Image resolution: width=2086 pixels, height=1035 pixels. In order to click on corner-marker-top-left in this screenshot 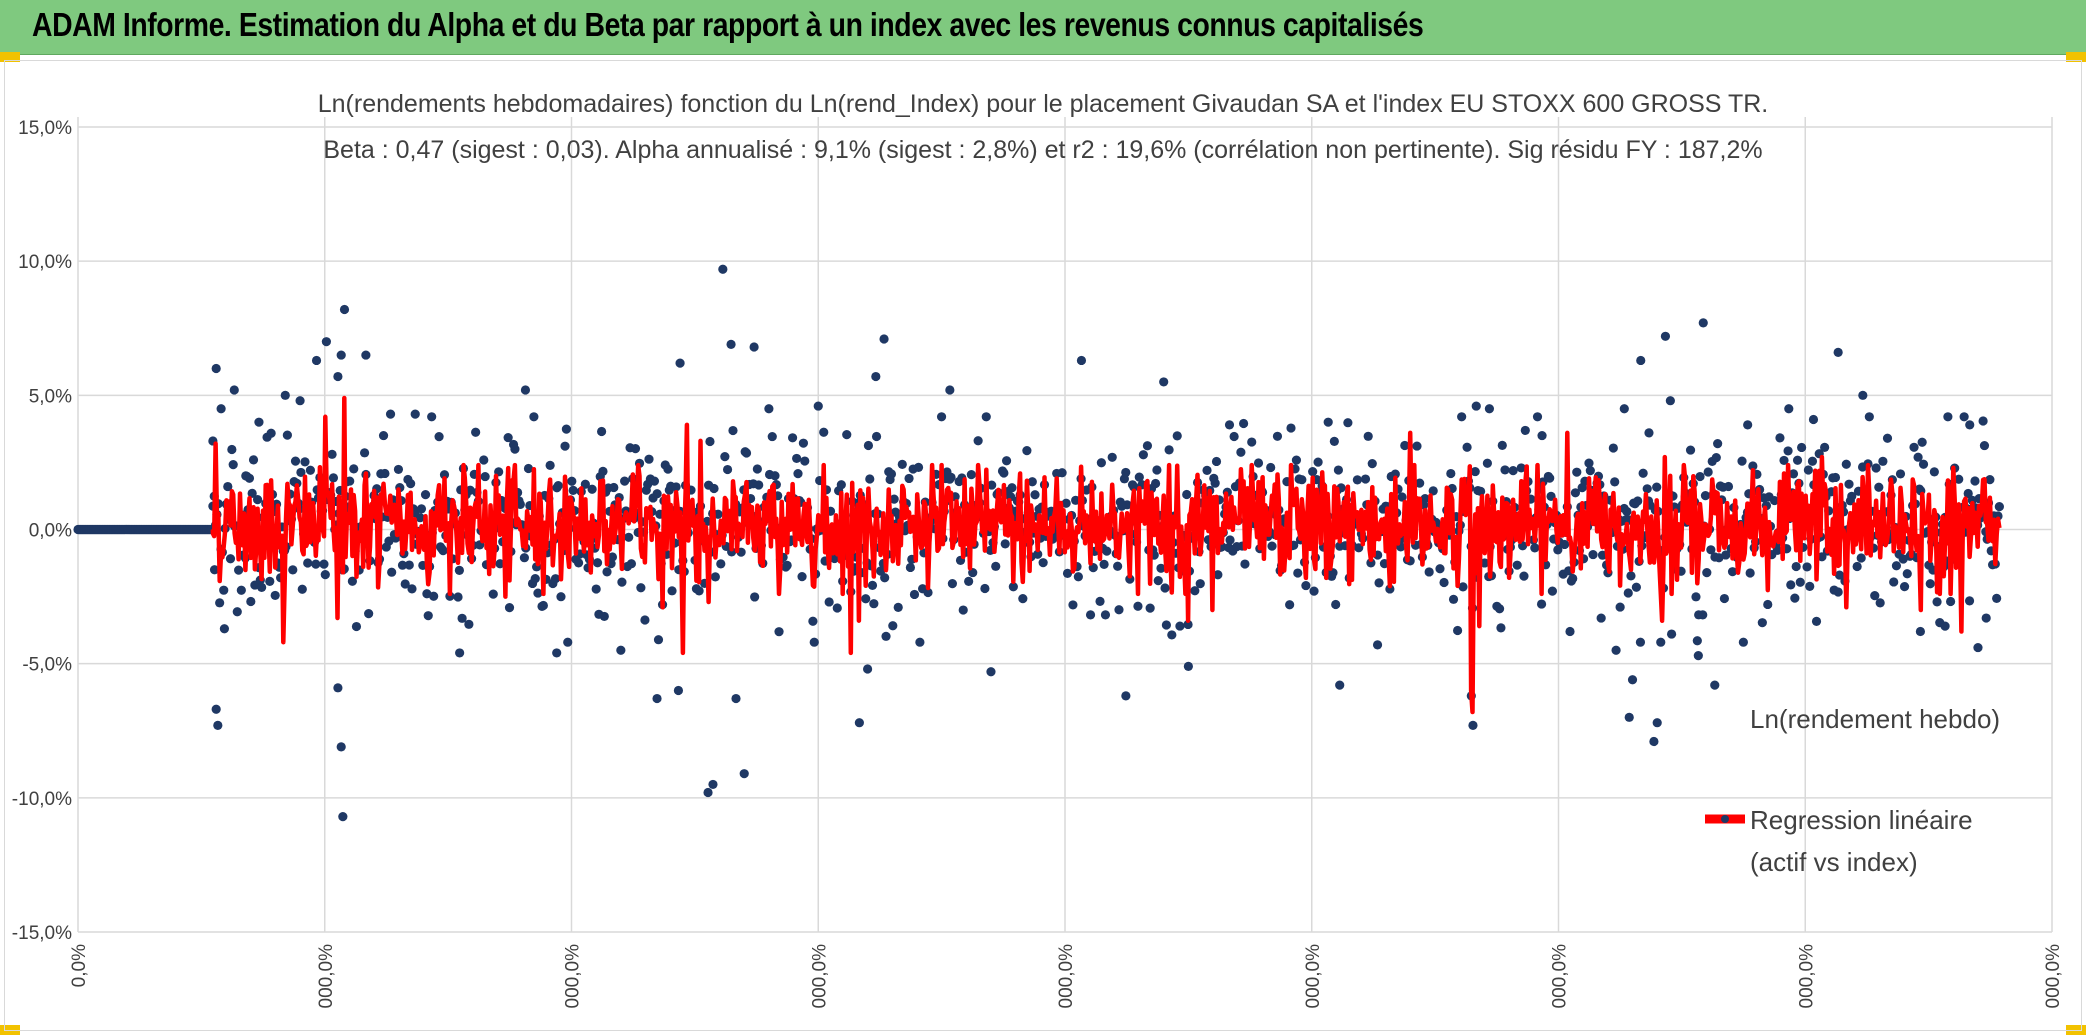, I will do `click(10, 57)`.